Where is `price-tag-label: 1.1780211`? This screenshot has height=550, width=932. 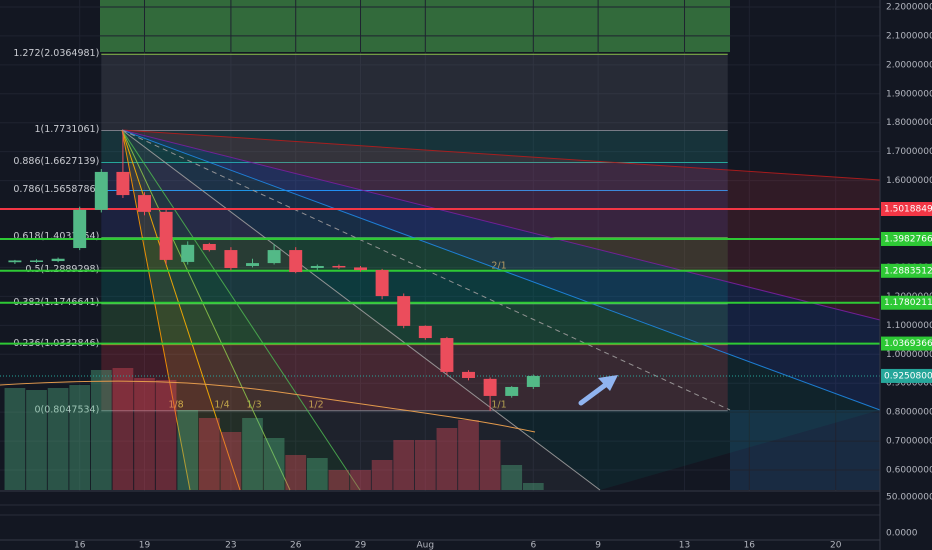 price-tag-label: 1.1780211 is located at coordinates (908, 303).